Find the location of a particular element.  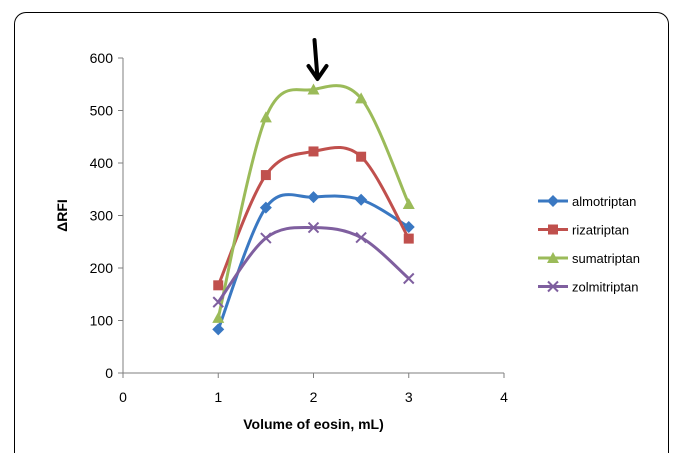

legend-item-sumatriptan: sumatriptan is located at coordinates (589, 258).